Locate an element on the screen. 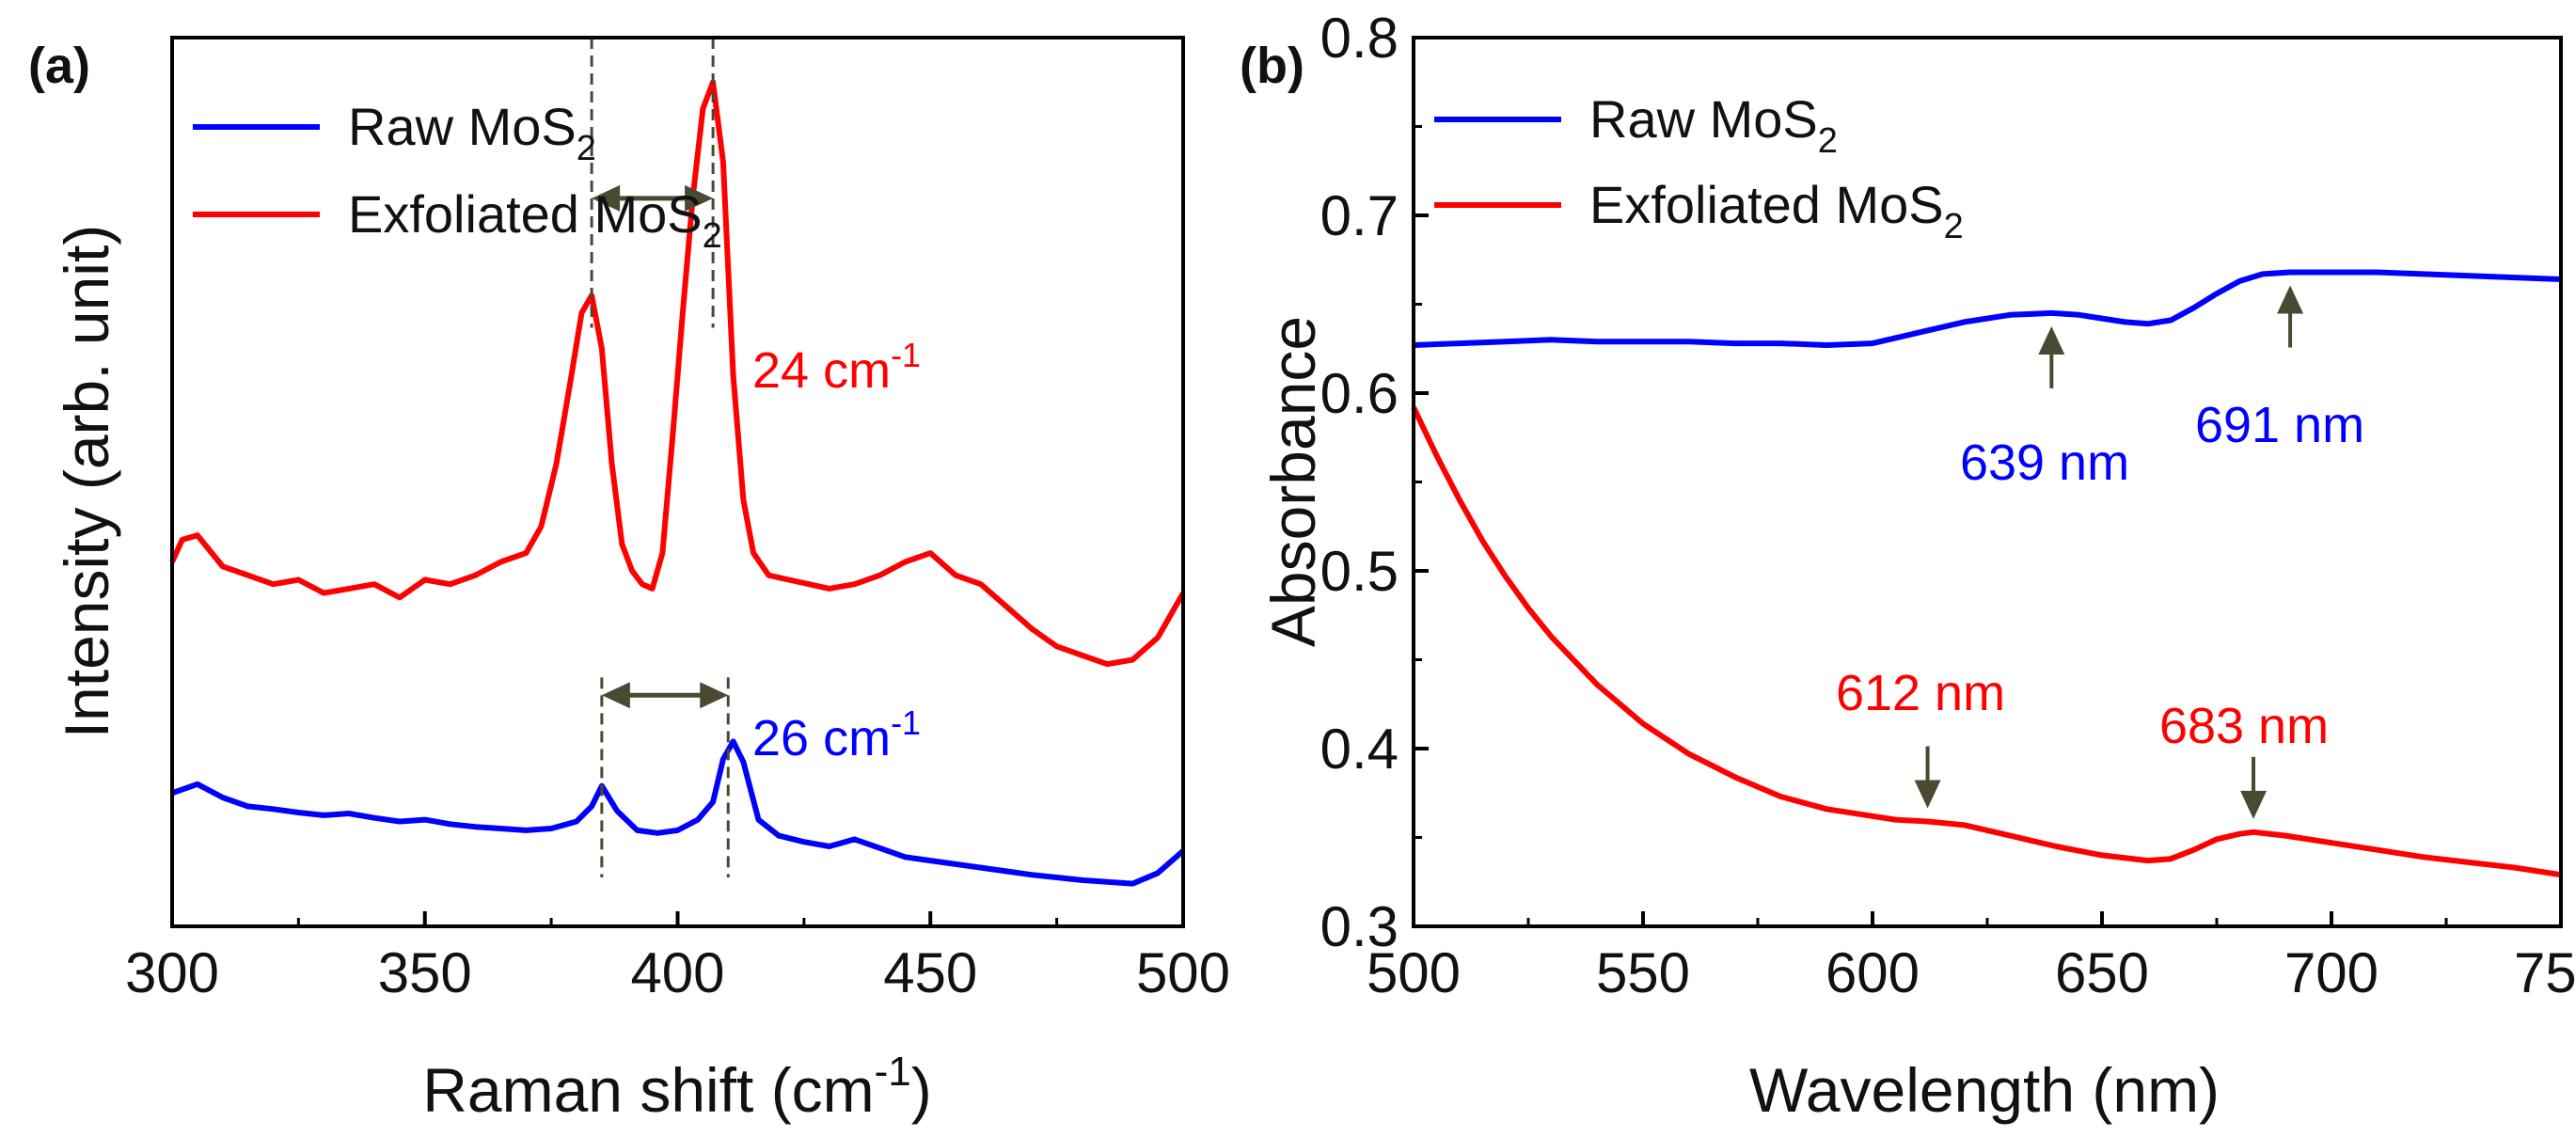  panel-a-x-axis-label: Raman shift (cm-1) is located at coordinates (677, 1087).